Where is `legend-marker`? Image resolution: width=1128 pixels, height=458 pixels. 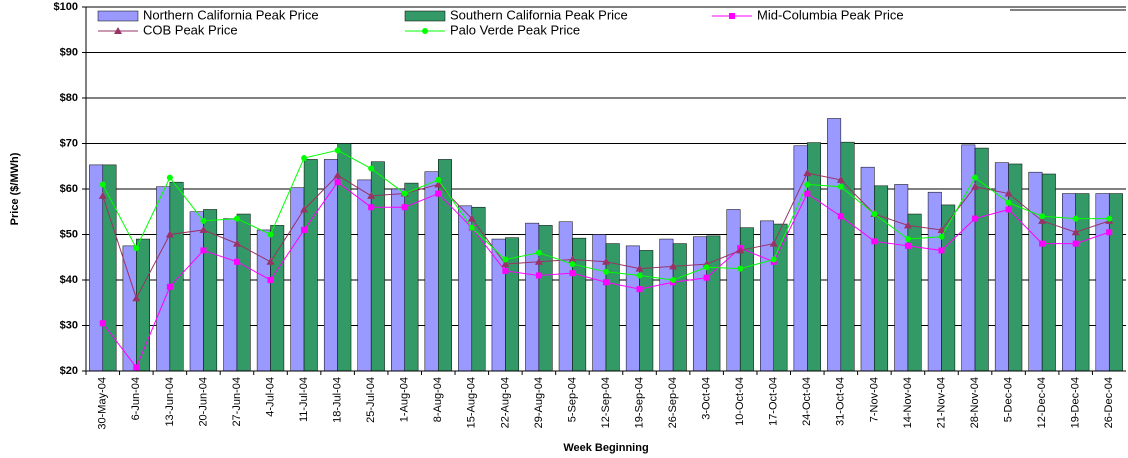 legend-marker is located at coordinates (118, 30).